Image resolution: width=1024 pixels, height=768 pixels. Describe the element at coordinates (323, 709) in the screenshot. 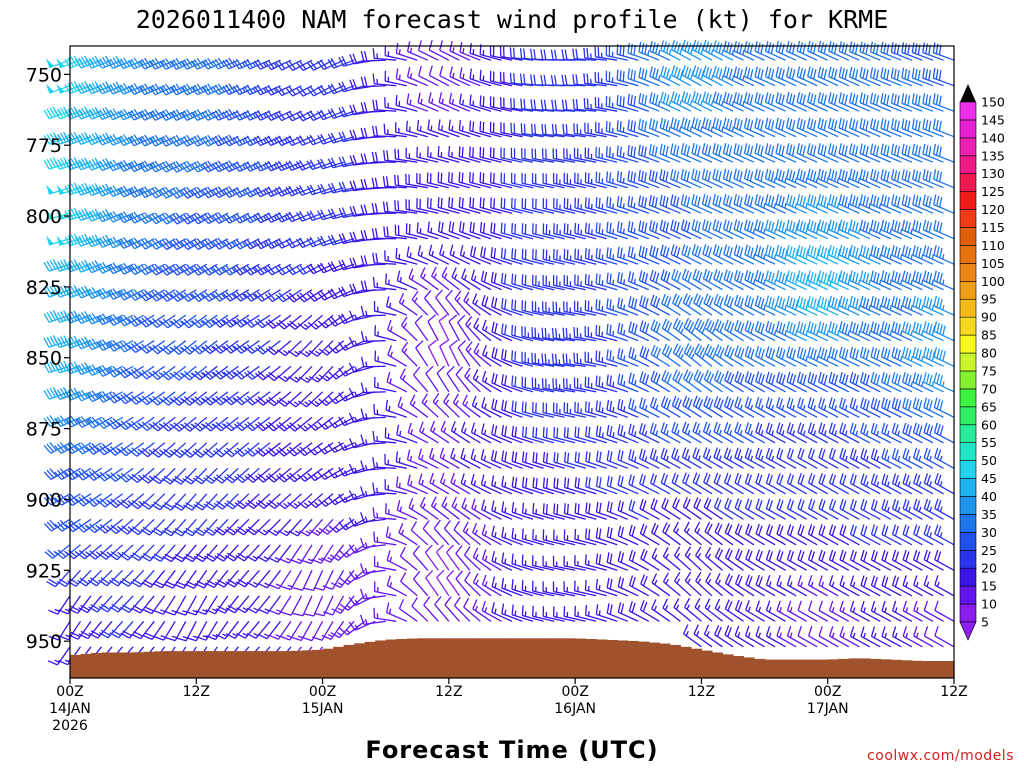

I see `x-tick-label: 15JAN` at that location.